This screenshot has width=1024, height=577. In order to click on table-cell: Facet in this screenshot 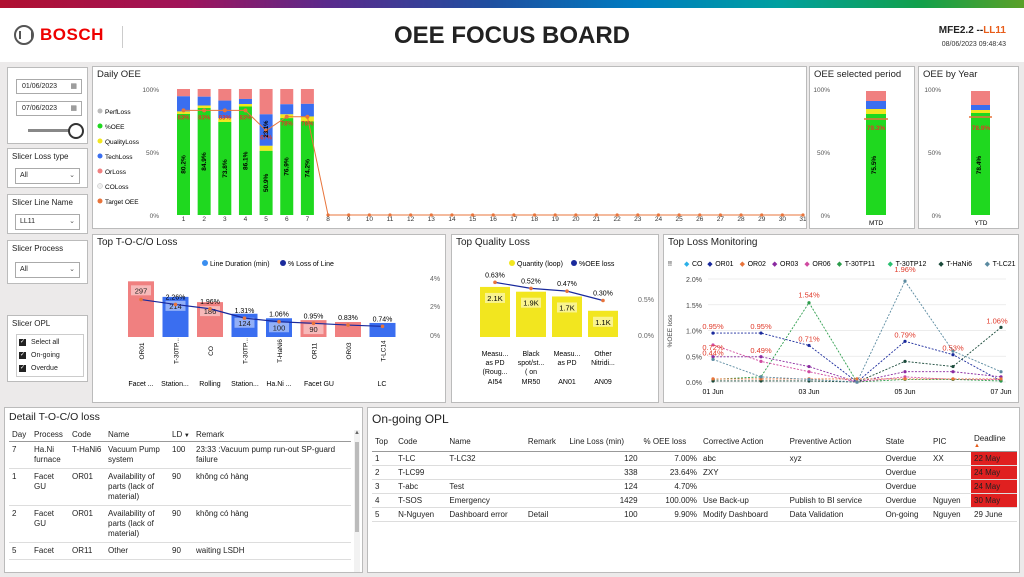, I will do `click(50, 551)`.